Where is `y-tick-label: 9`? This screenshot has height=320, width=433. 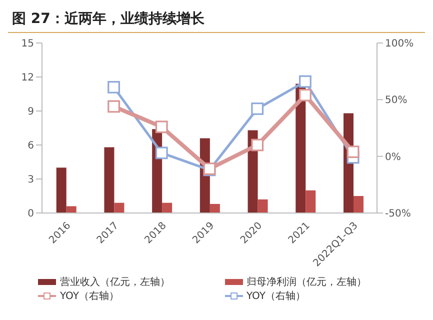
y-tick-label: 9 is located at coordinates (31, 112).